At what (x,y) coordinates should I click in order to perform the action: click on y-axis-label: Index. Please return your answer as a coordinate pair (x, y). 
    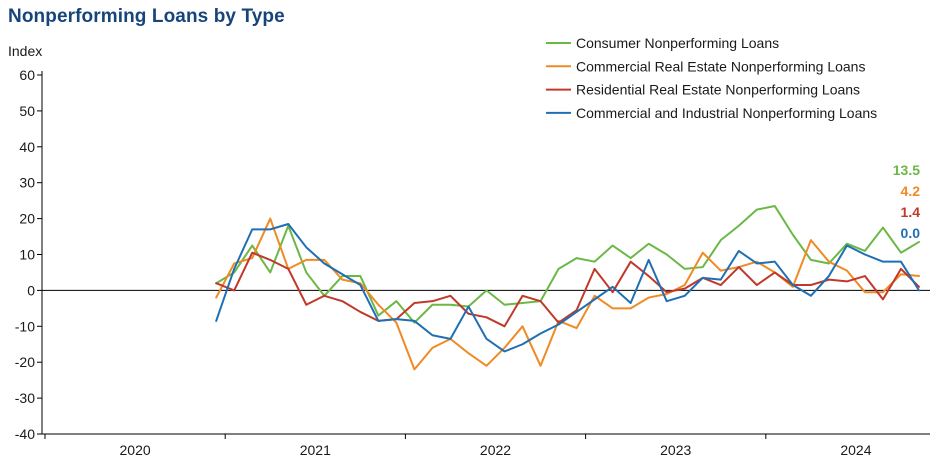
    Looking at the image, I should click on (25, 51).